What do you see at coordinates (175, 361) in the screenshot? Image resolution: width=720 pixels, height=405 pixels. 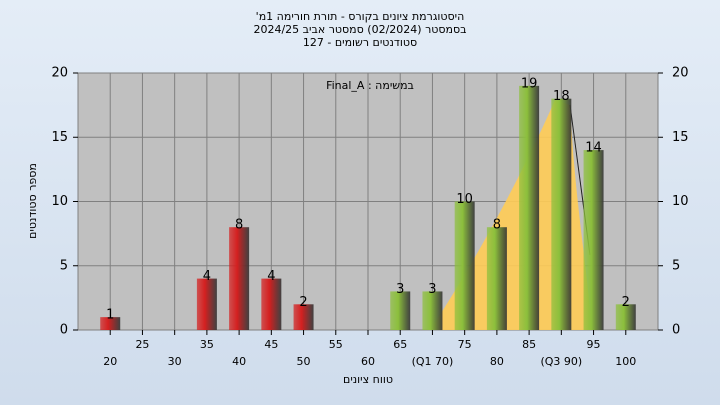 I see `x-tick-label: 30` at bounding box center [175, 361].